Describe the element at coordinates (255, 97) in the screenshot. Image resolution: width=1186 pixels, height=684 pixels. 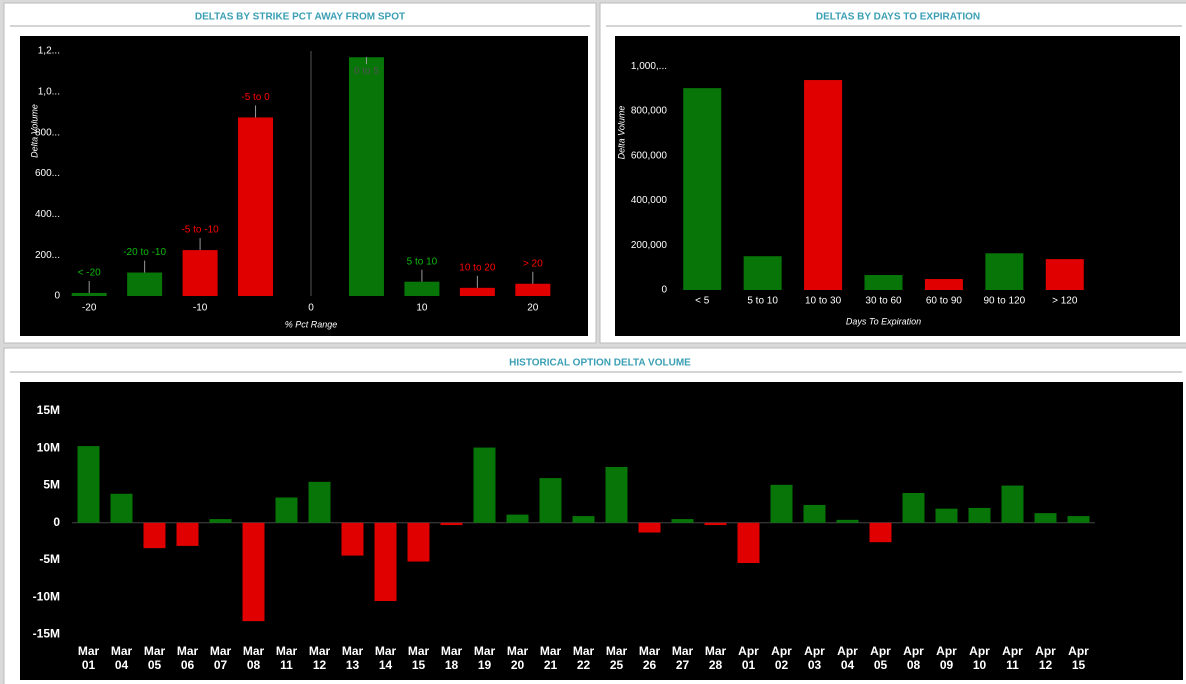
I see `bar-label: -5 to 0` at that location.